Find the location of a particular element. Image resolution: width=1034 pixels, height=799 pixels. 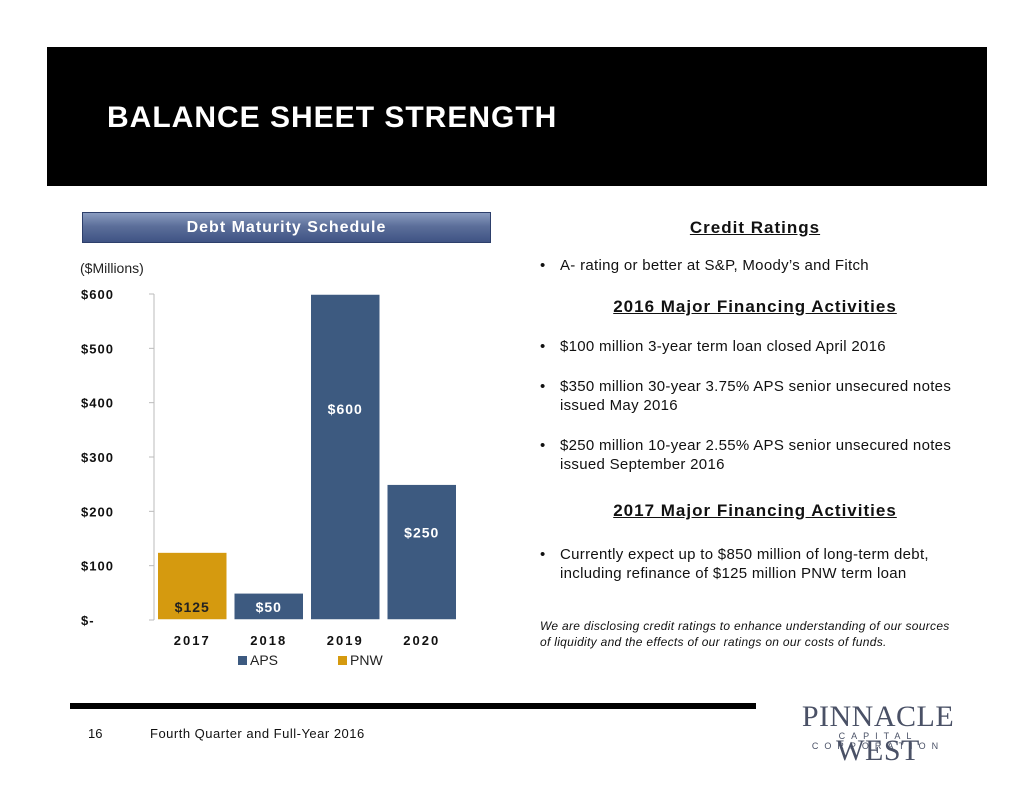

logo-wordmark: PINNACLE WEST is located at coordinates (878, 733).